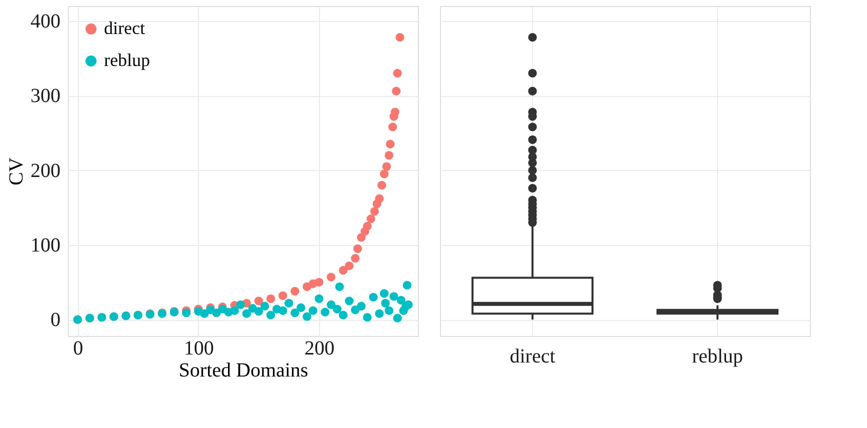 The width and height of the screenshot is (867, 428). I want to click on y-tick-label: 0, so click(55, 320).